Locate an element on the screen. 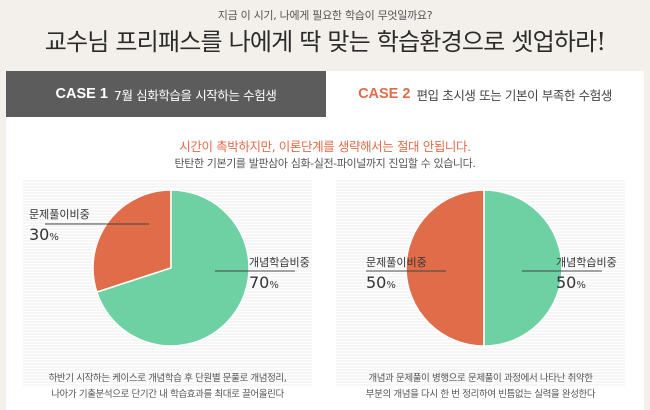 The height and width of the screenshot is (410, 650). header-subtitle: 지금 이 시기, 나에게 필요한 학습이 무엇일까요? is located at coordinates (325, 15).